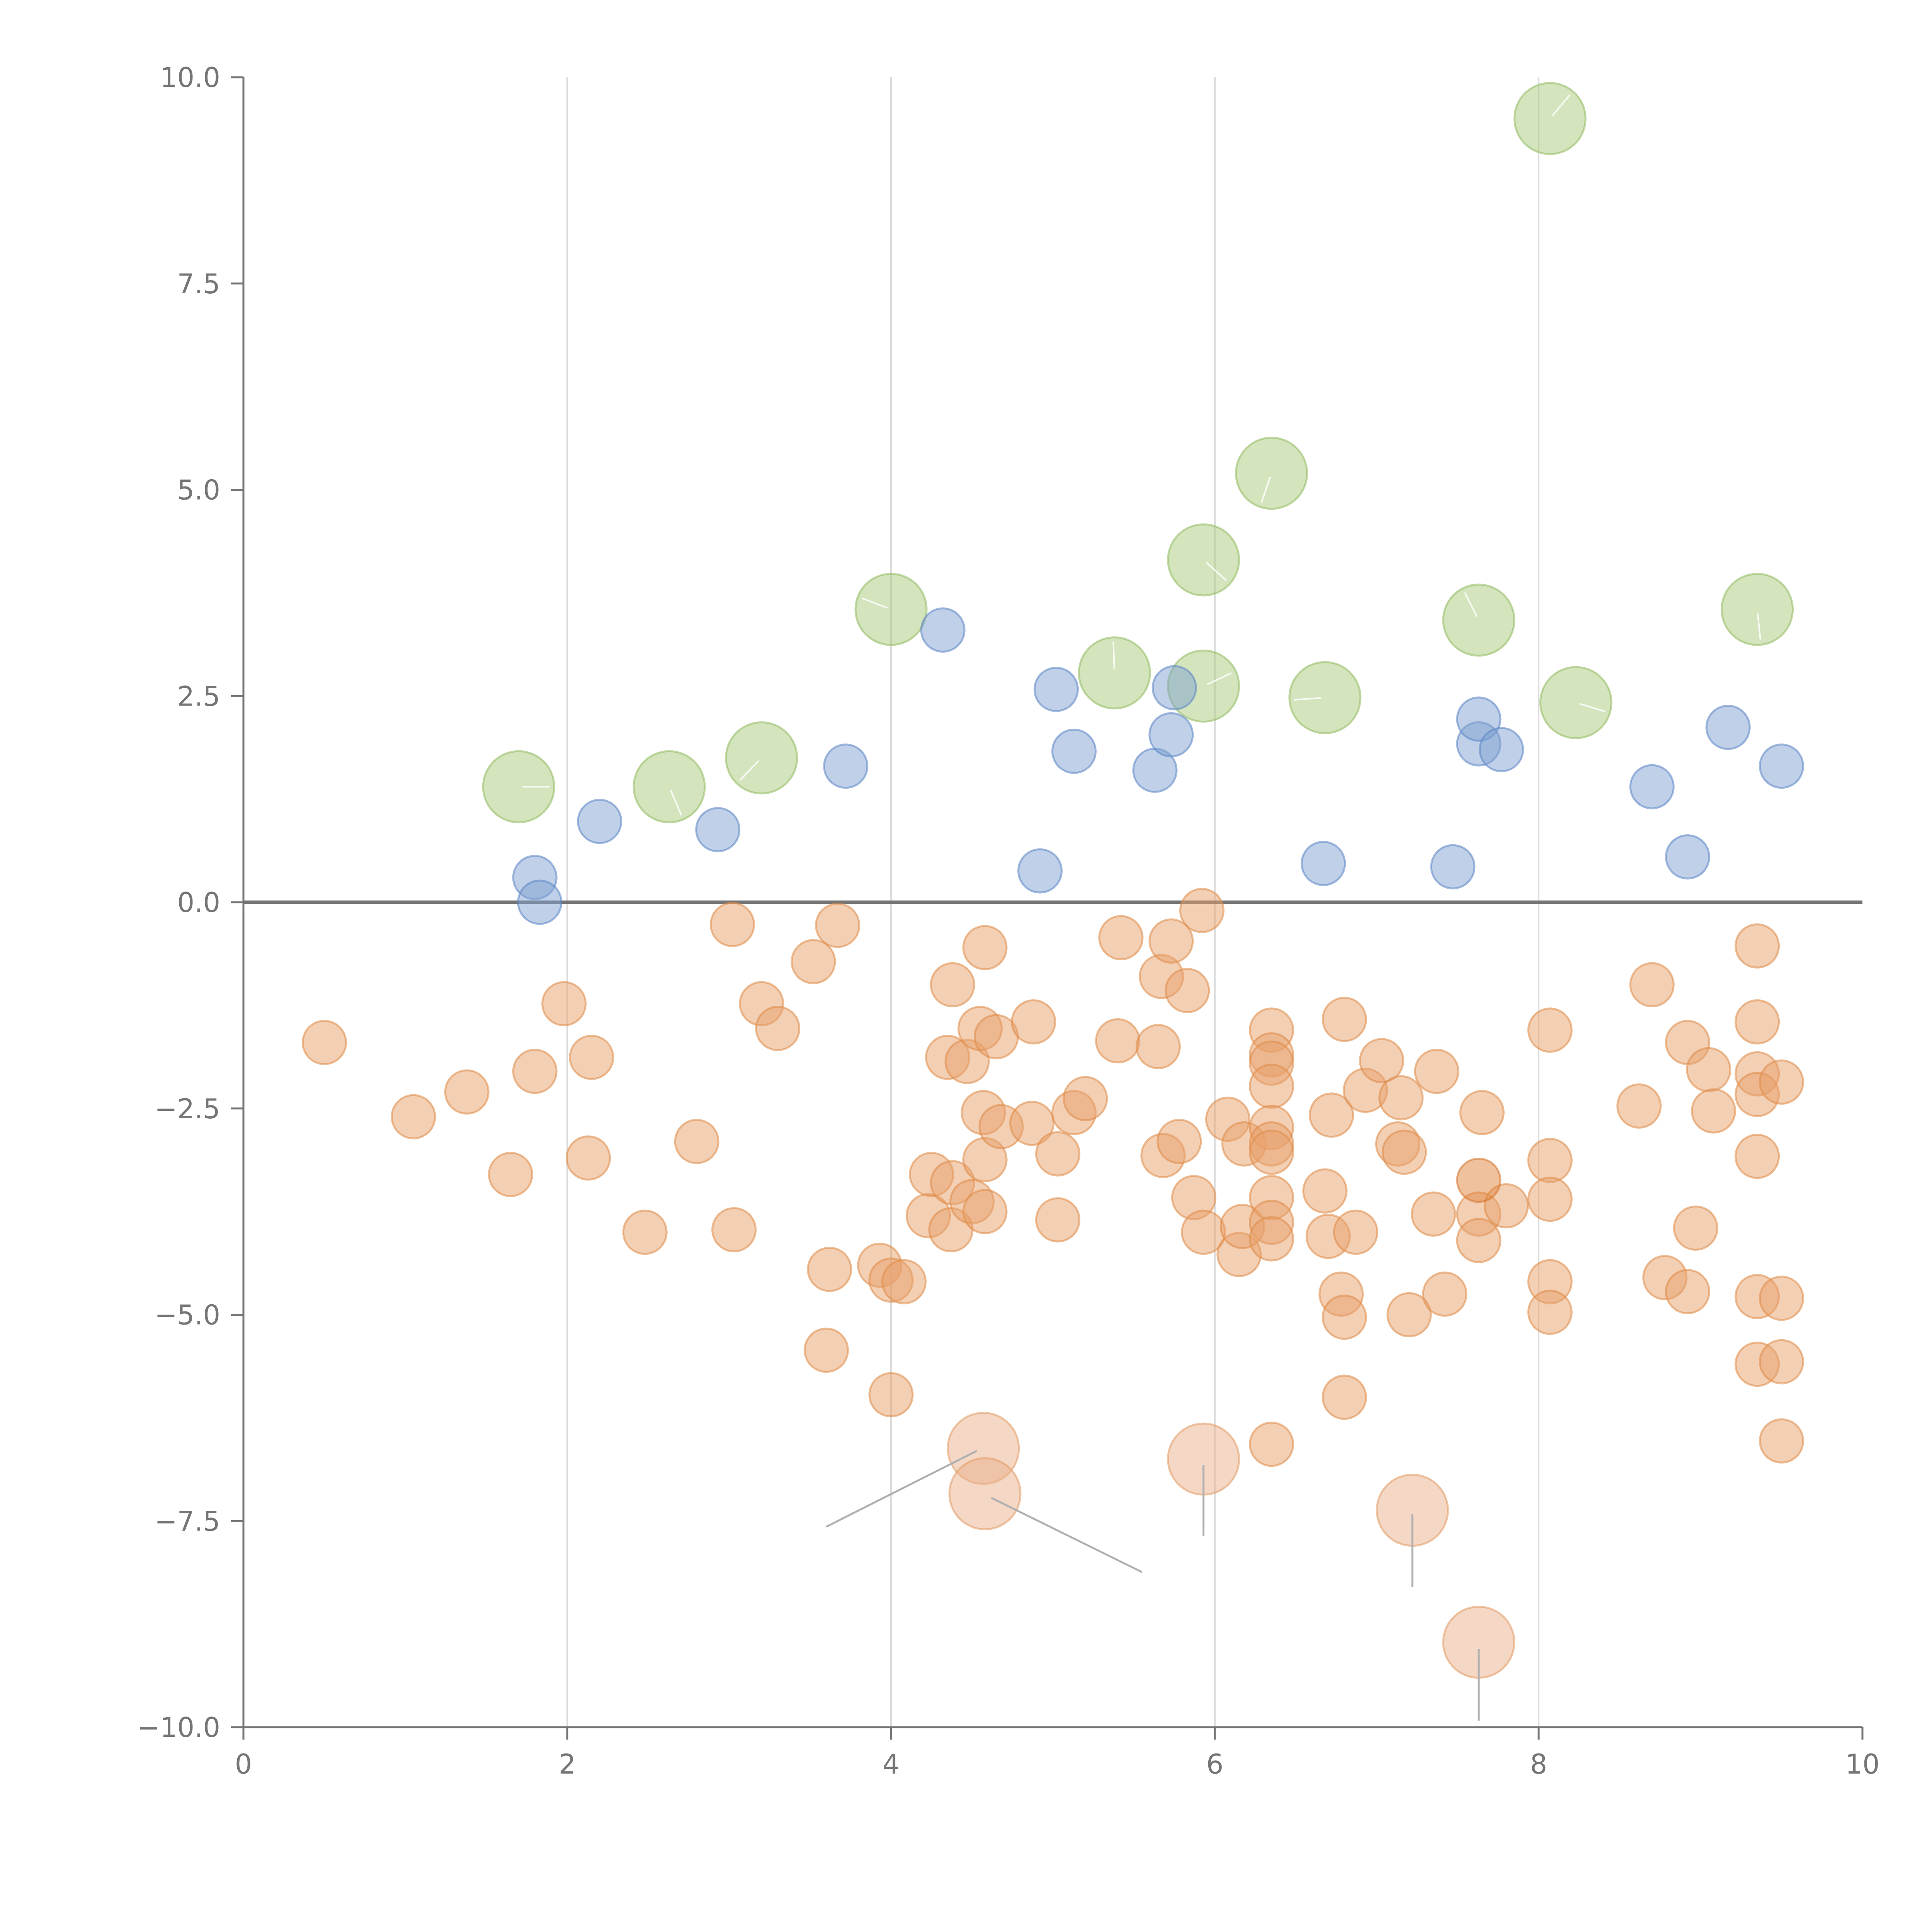  Describe the element at coordinates (985, 1494) in the screenshot. I see `point-orange-large` at that location.